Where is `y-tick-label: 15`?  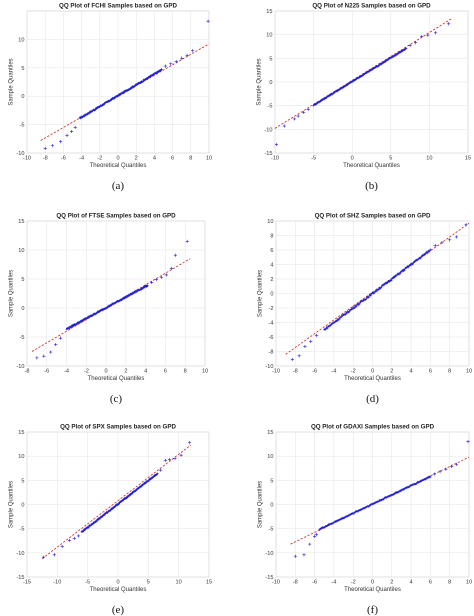
y-tick-label: 15 is located at coordinates (21, 222).